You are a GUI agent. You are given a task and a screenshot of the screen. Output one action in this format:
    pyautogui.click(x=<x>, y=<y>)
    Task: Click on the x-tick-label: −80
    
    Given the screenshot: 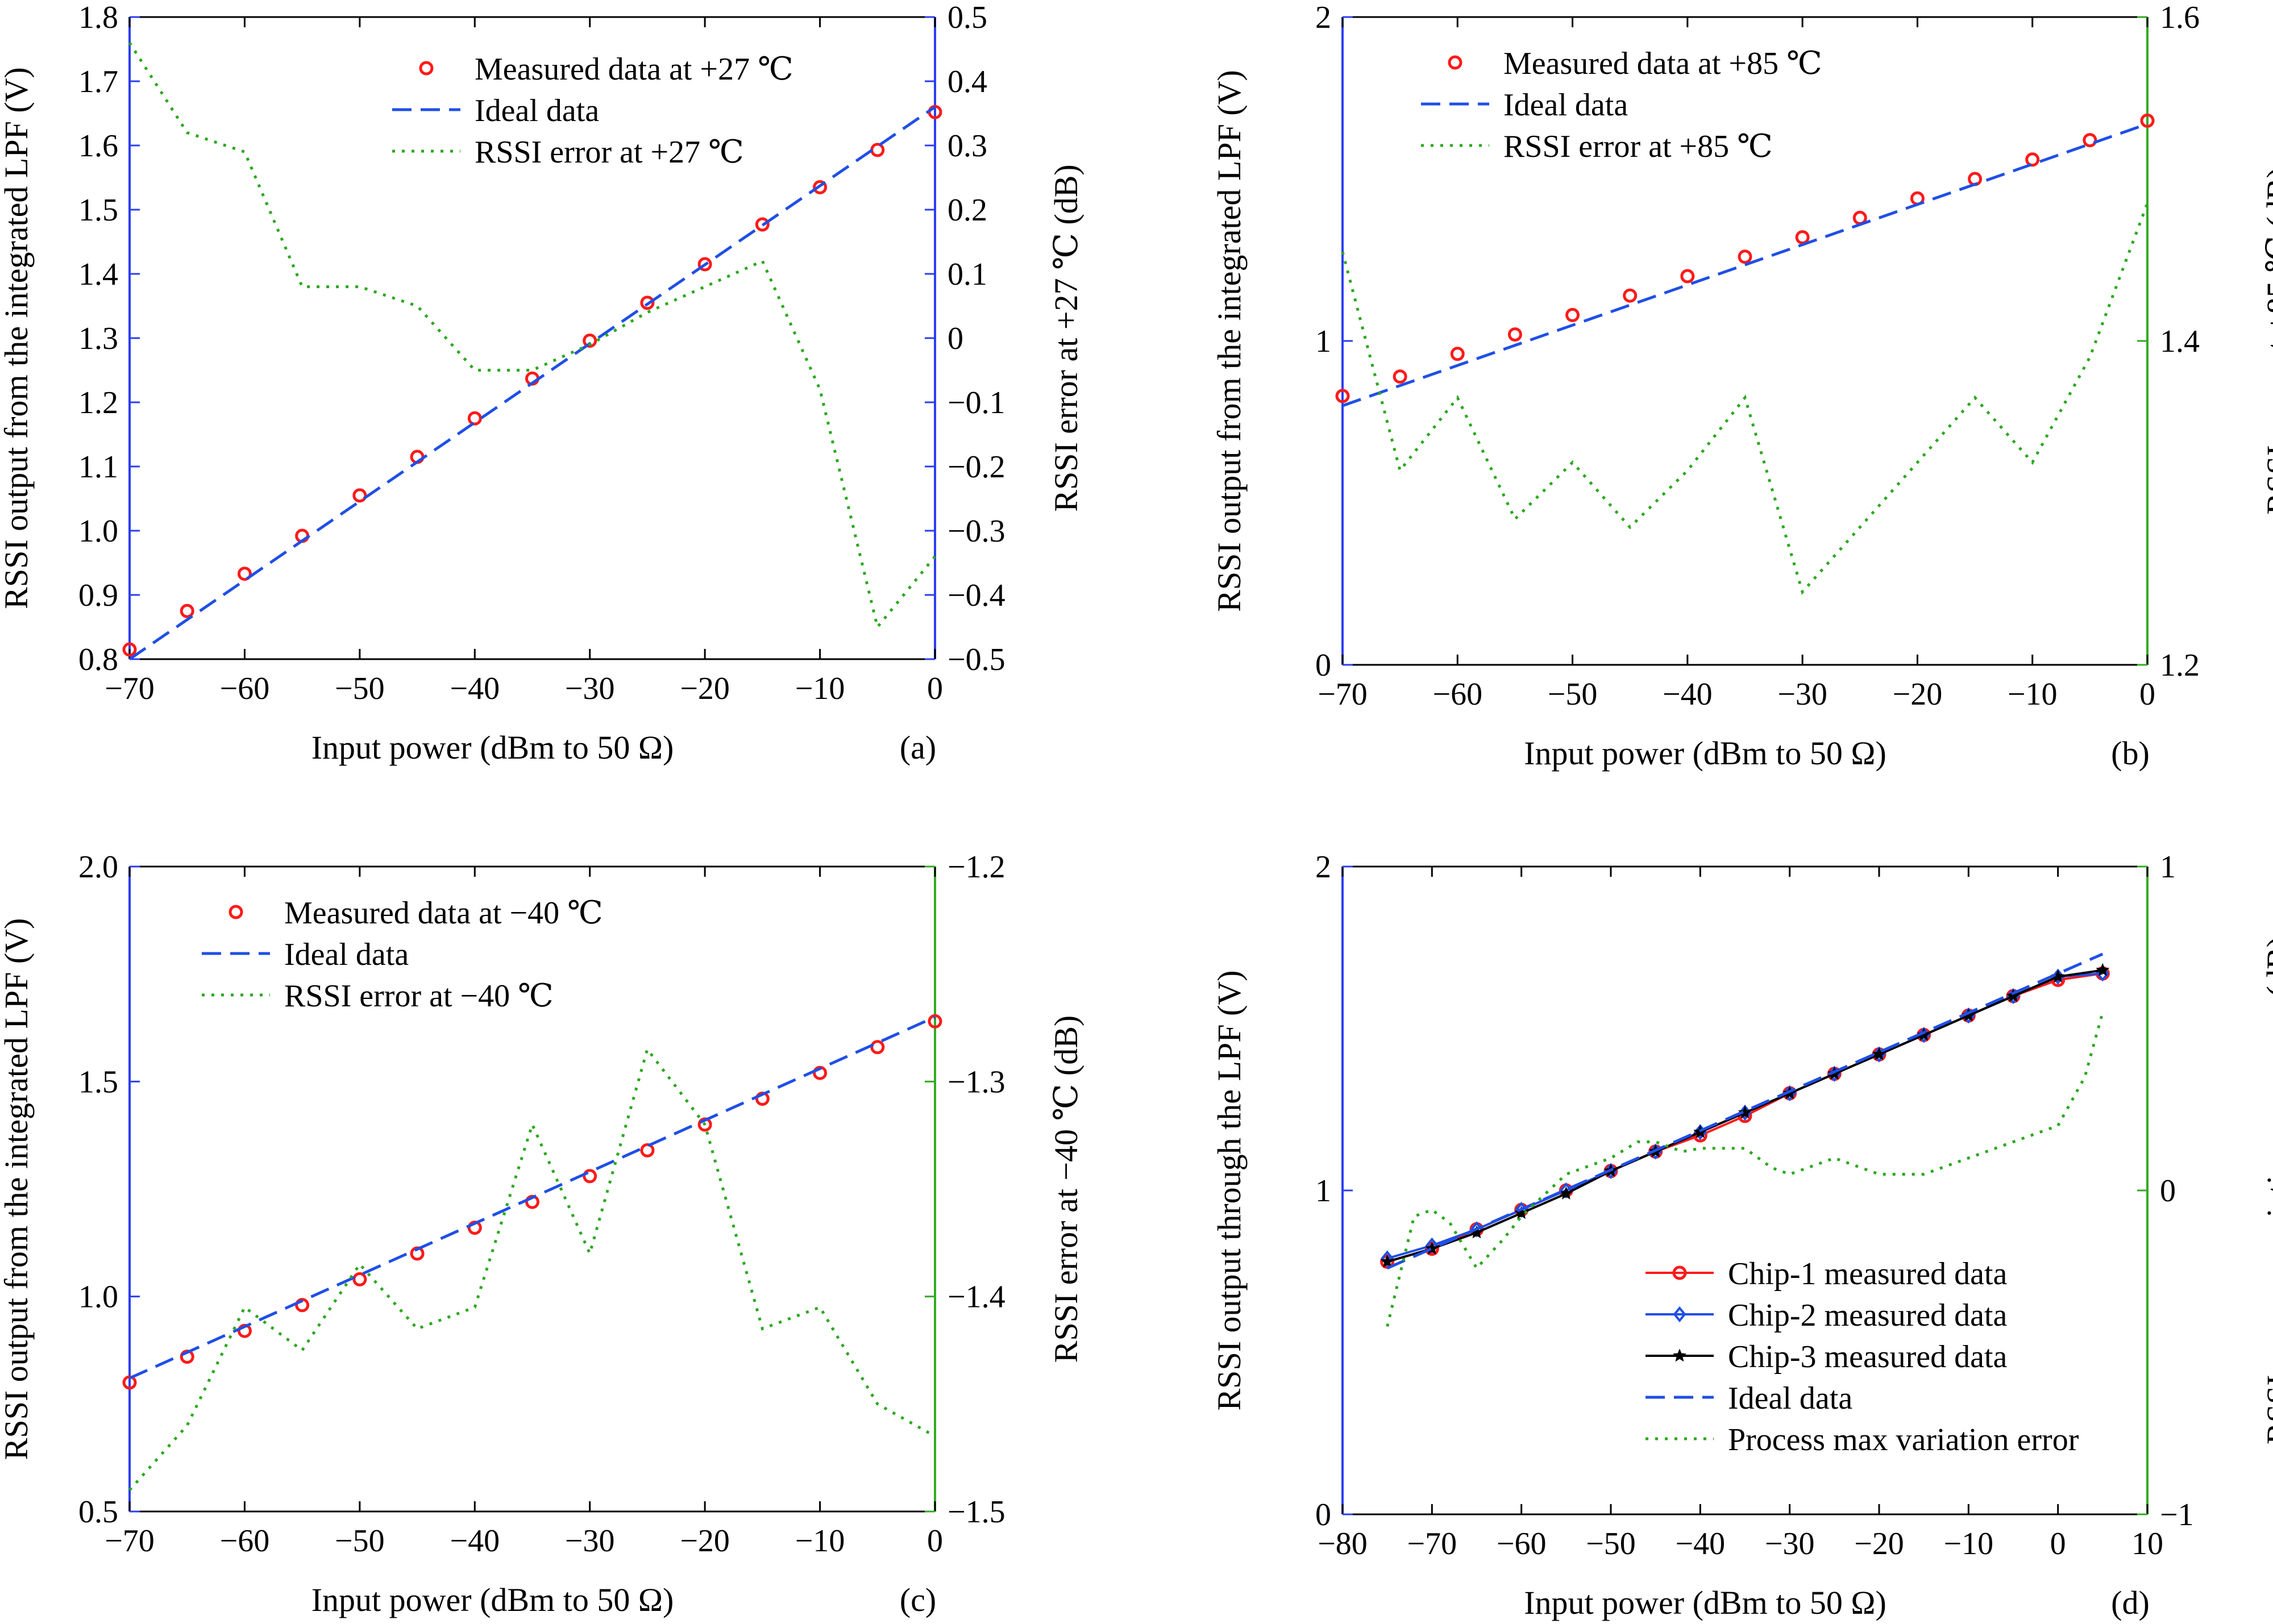 What is the action you would take?
    pyautogui.click(x=1343, y=1543)
    